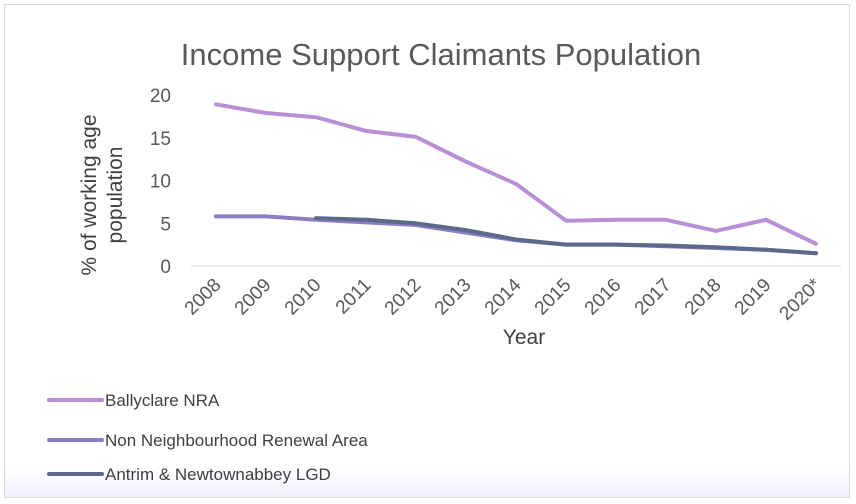 This screenshot has height=504, width=856. What do you see at coordinates (218, 474) in the screenshot?
I see `legend-label: Antrim & Newtownabbey LGD` at bounding box center [218, 474].